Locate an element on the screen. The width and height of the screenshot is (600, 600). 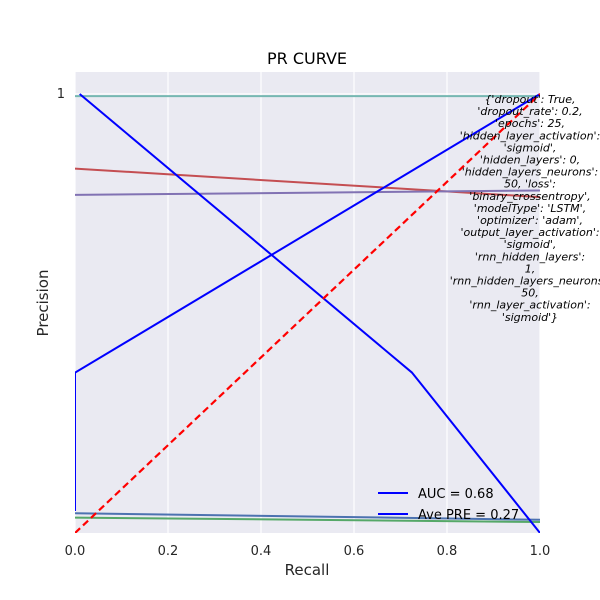
annotation-line: 'epochs': 25, is located at coordinates (530, 123).